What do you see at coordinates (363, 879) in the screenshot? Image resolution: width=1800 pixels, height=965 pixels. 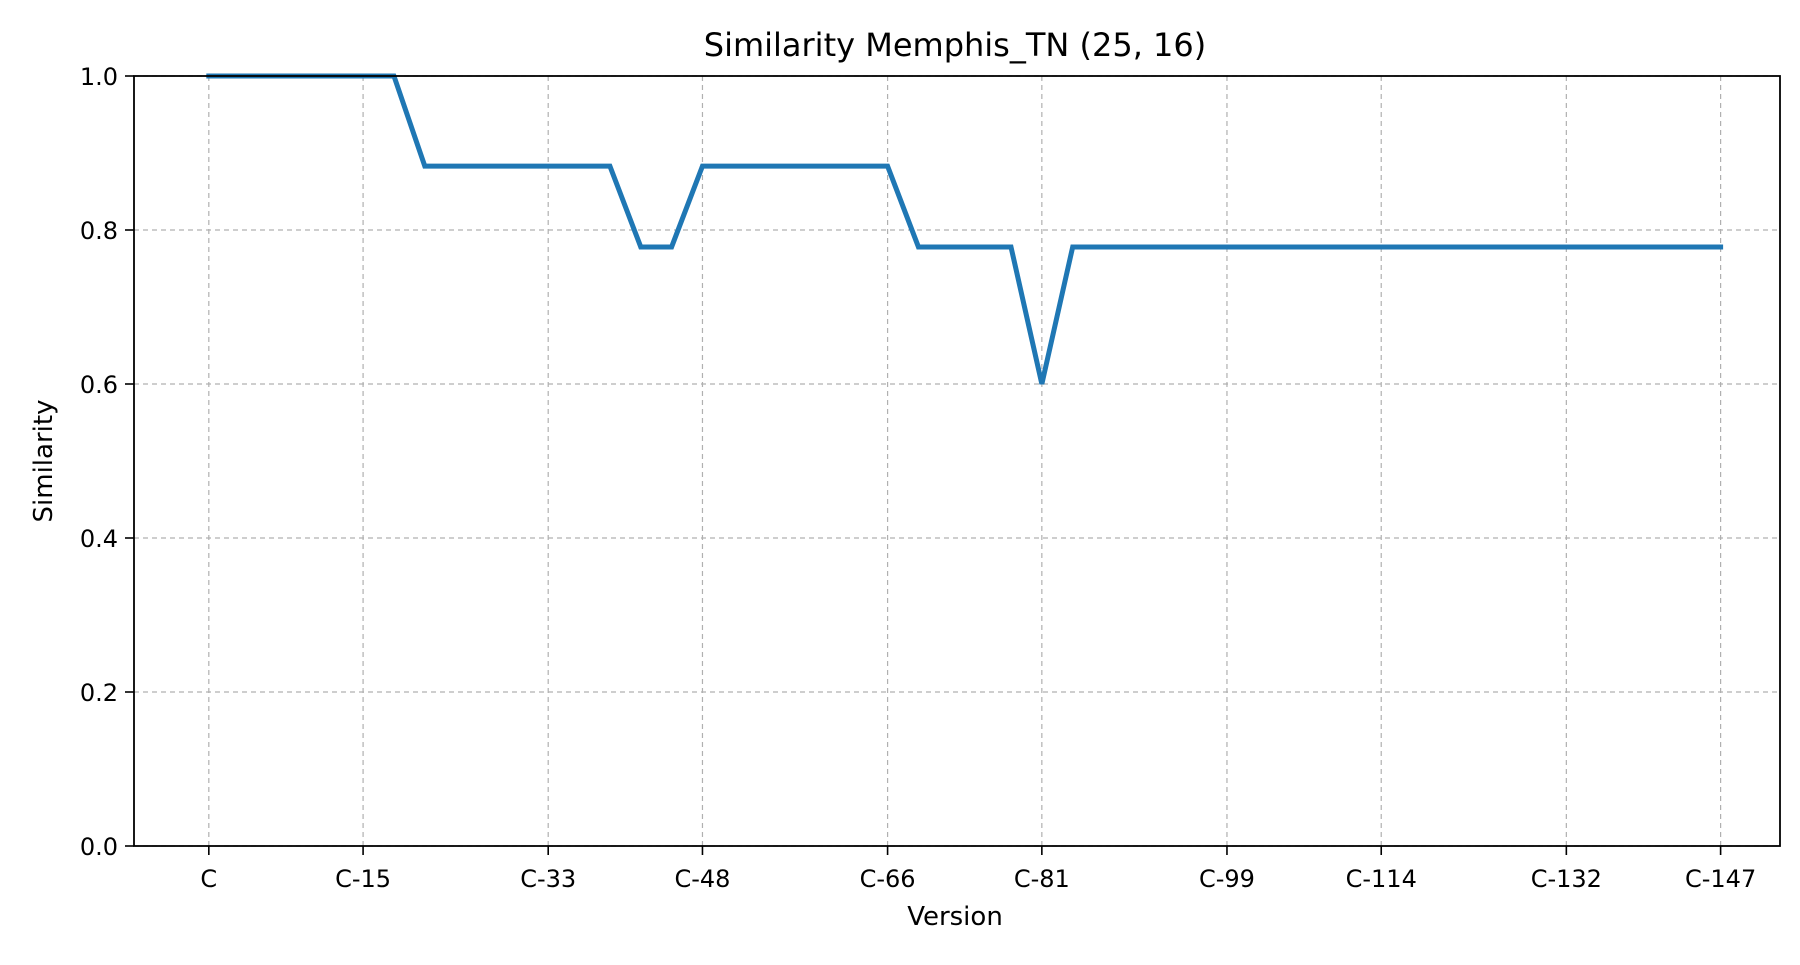 I see `x-tick-label: C-15` at bounding box center [363, 879].